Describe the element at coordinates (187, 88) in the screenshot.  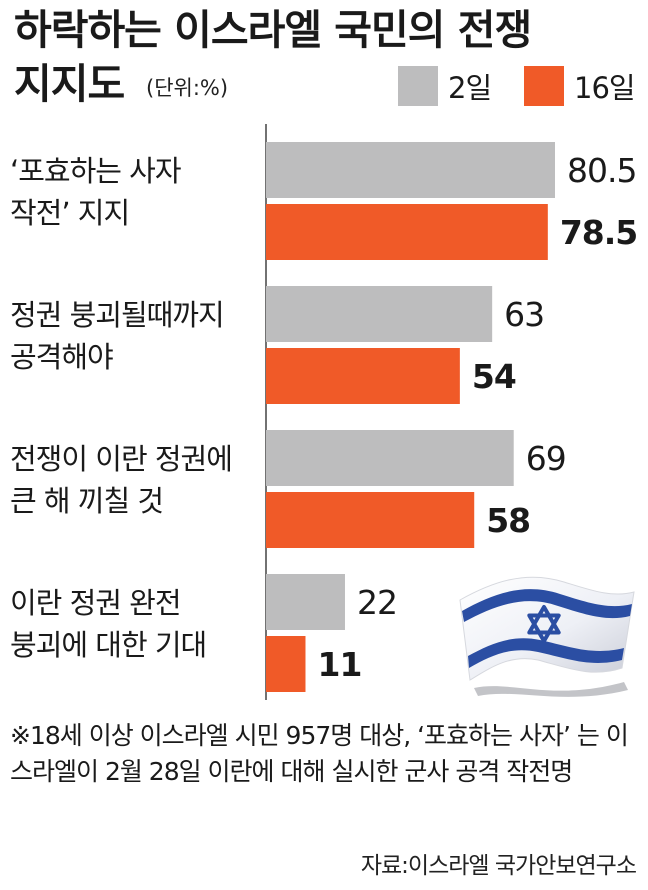
I see `unit-label: (단위:%)` at that location.